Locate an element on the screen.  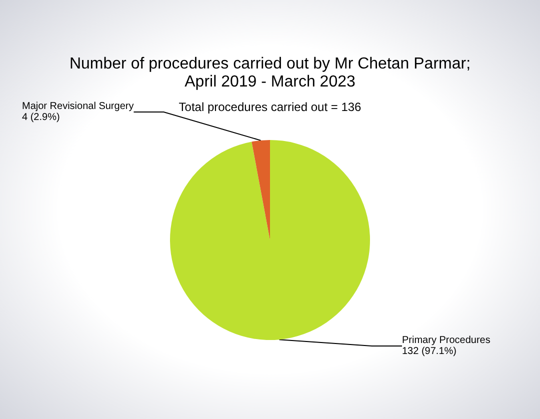
data-label: 4 (2.9%) is located at coordinates (41, 117).